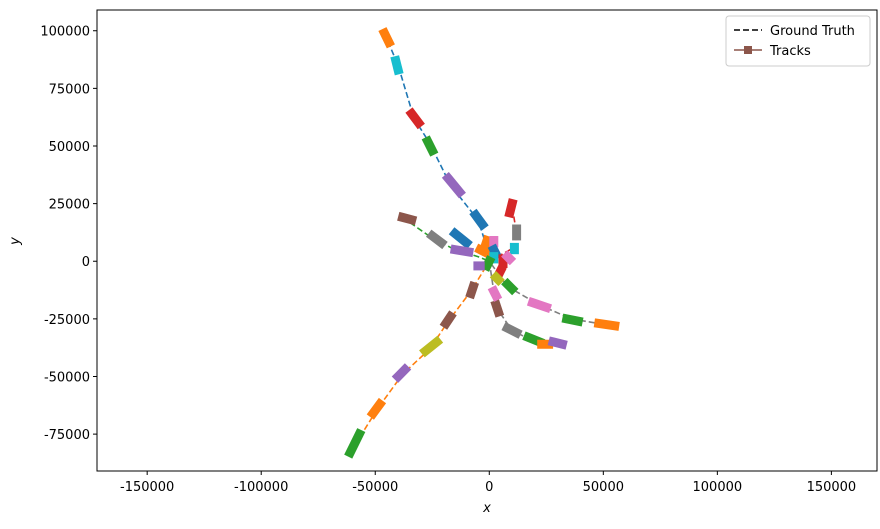 This screenshot has height=529, width=880. What do you see at coordinates (718, 487) in the screenshot?
I see `x-tick-label: 100000` at bounding box center [718, 487].